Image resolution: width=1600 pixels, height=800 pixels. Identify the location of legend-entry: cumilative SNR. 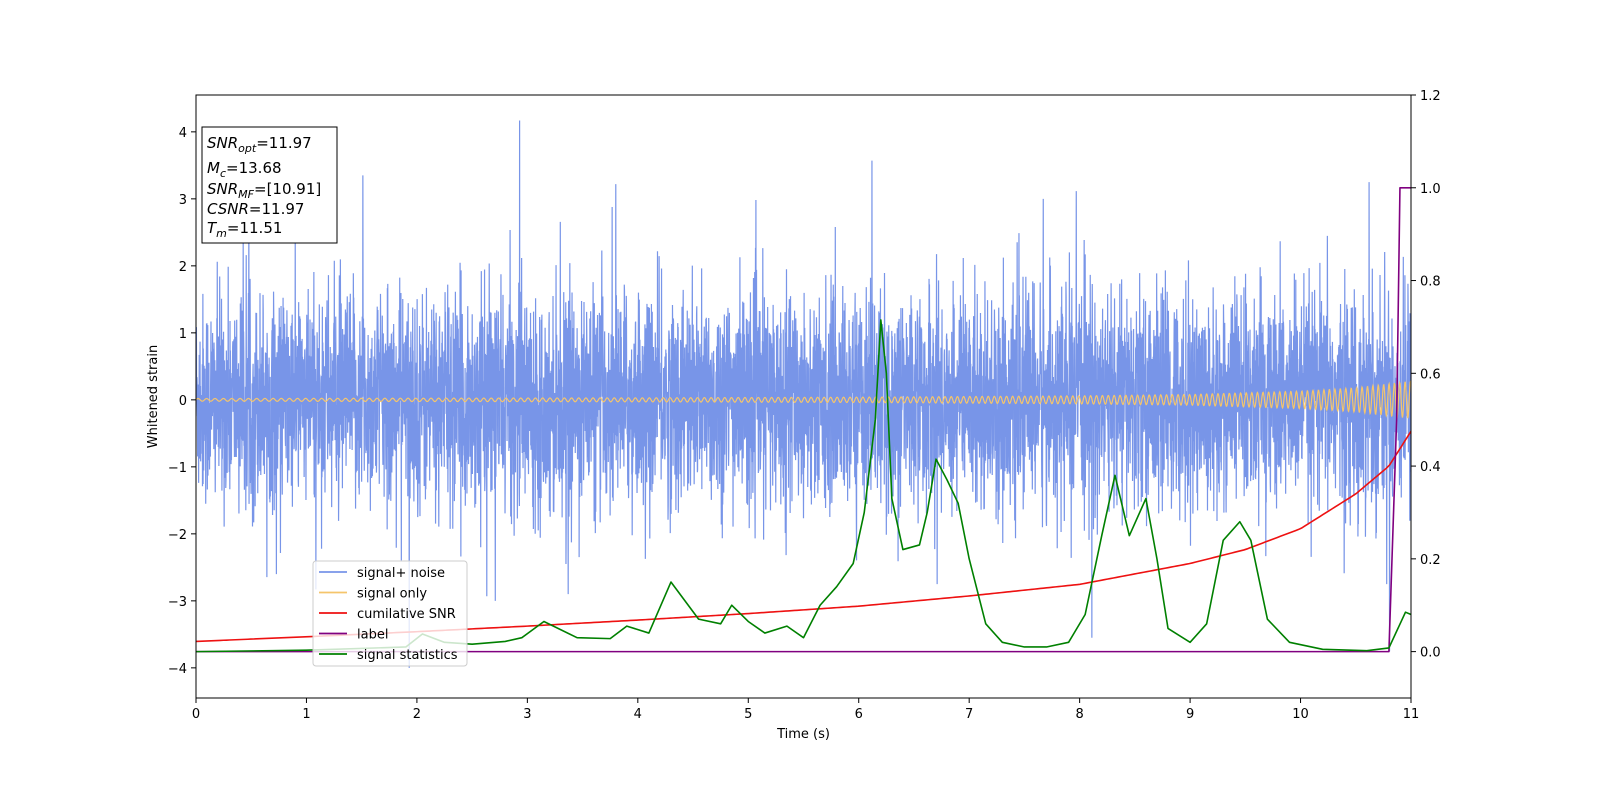
(406, 614).